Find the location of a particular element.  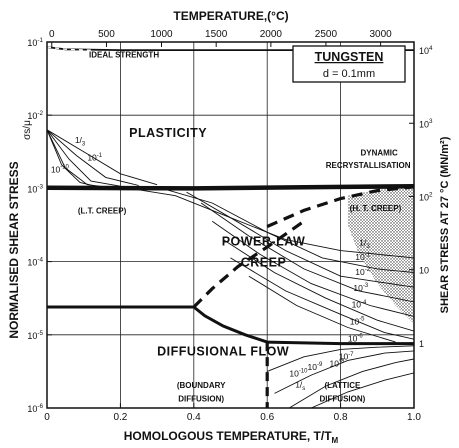

contour-label: 10-2 is located at coordinates (362, 272).